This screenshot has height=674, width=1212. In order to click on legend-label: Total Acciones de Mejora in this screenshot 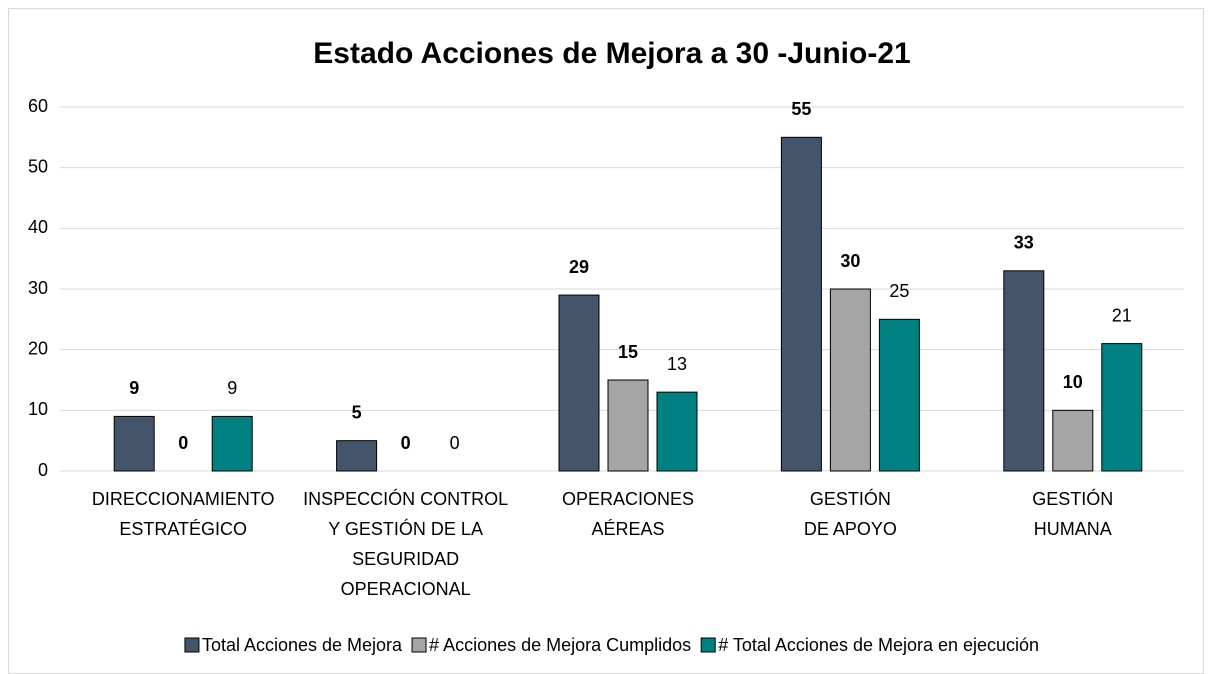, I will do `click(302, 645)`.